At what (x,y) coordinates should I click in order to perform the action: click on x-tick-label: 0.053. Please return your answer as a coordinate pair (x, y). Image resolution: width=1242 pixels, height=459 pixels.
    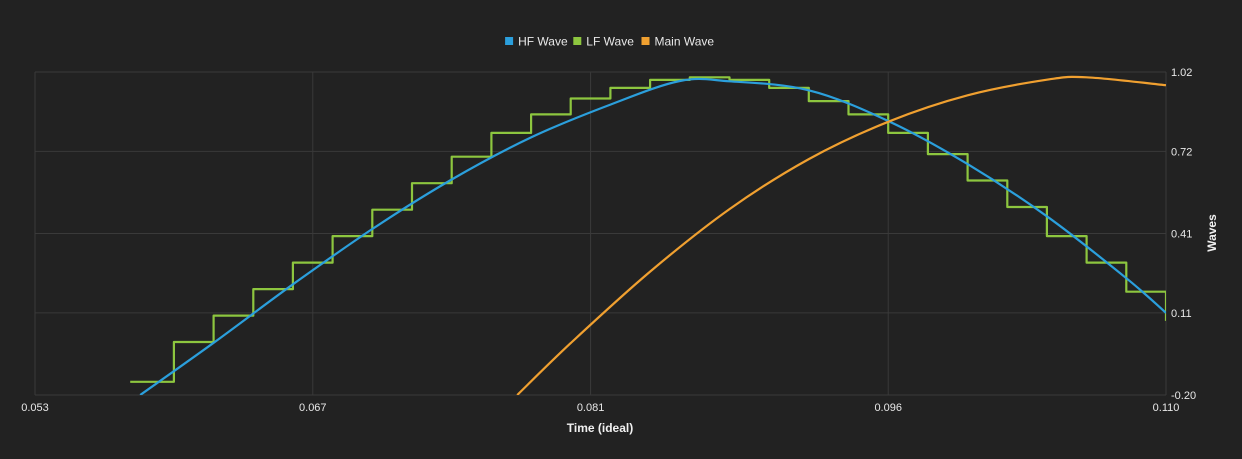
    Looking at the image, I should click on (35, 408).